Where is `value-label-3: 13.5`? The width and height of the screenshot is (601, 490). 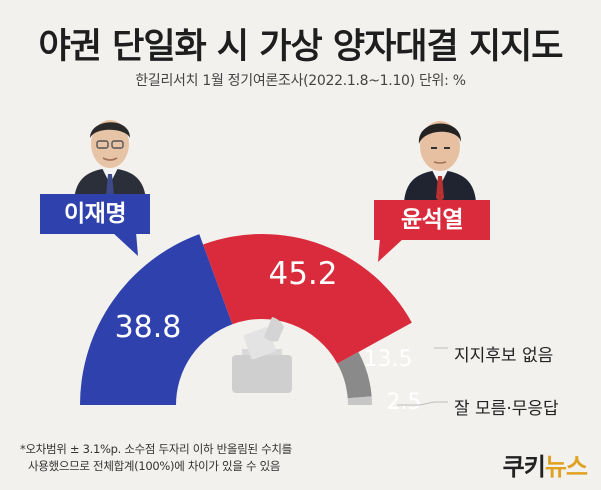 value-label-3: 13.5 is located at coordinates (388, 359).